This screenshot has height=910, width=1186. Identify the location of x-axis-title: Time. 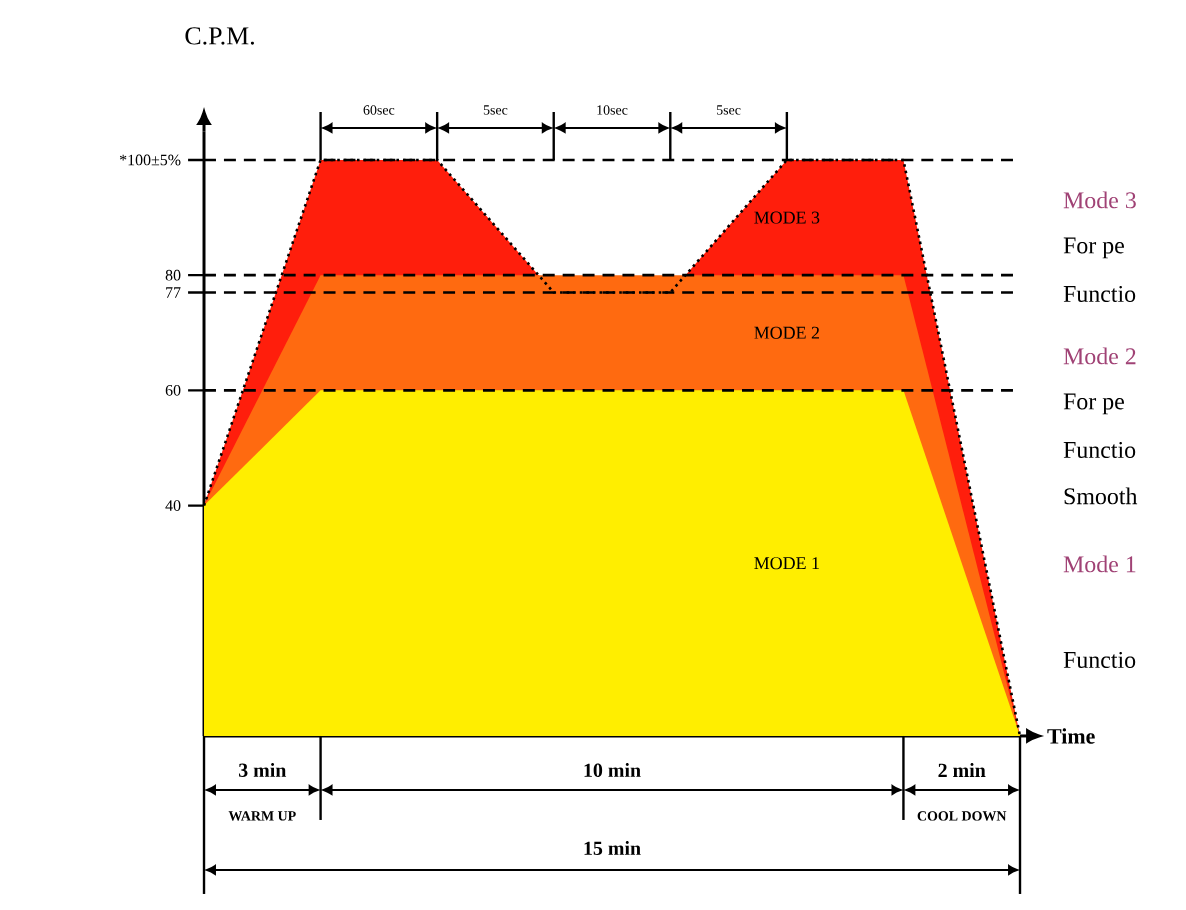
(1071, 736).